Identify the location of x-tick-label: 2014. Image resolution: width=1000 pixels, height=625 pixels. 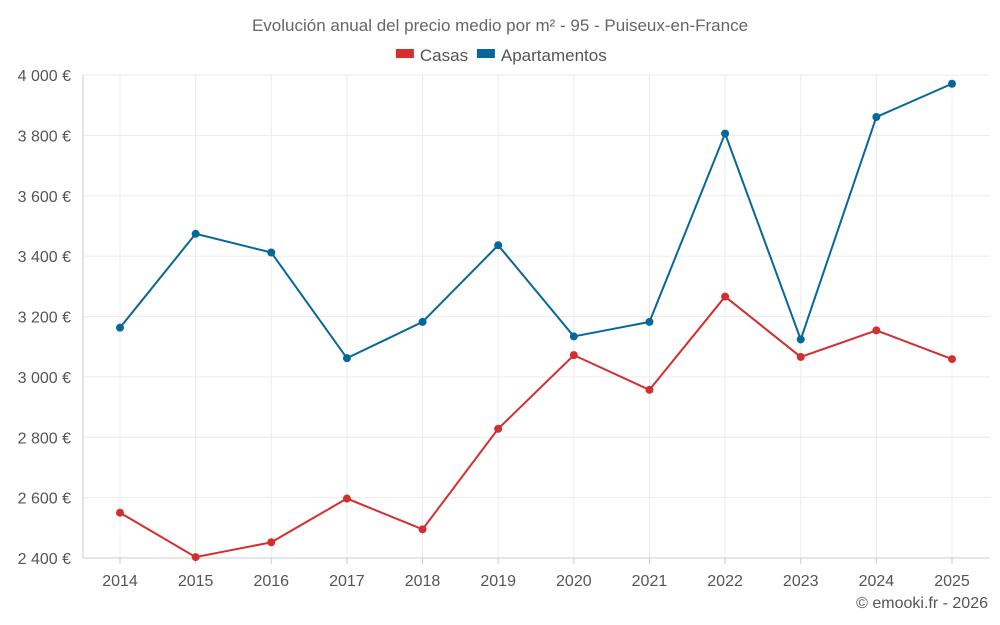
(120, 581).